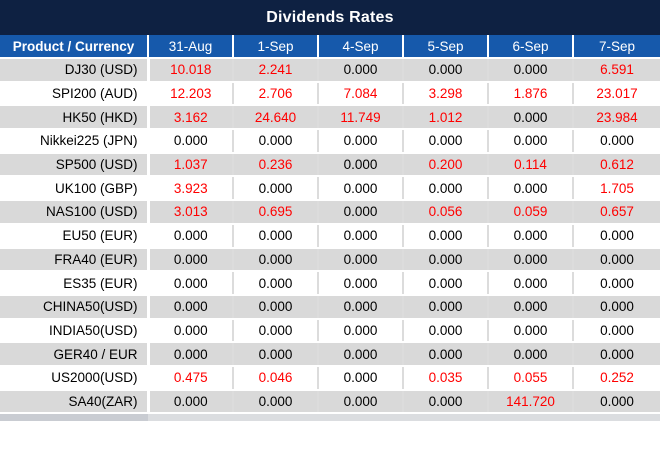  What do you see at coordinates (361, 118) in the screenshot?
I see `value-cell: 11.749` at bounding box center [361, 118].